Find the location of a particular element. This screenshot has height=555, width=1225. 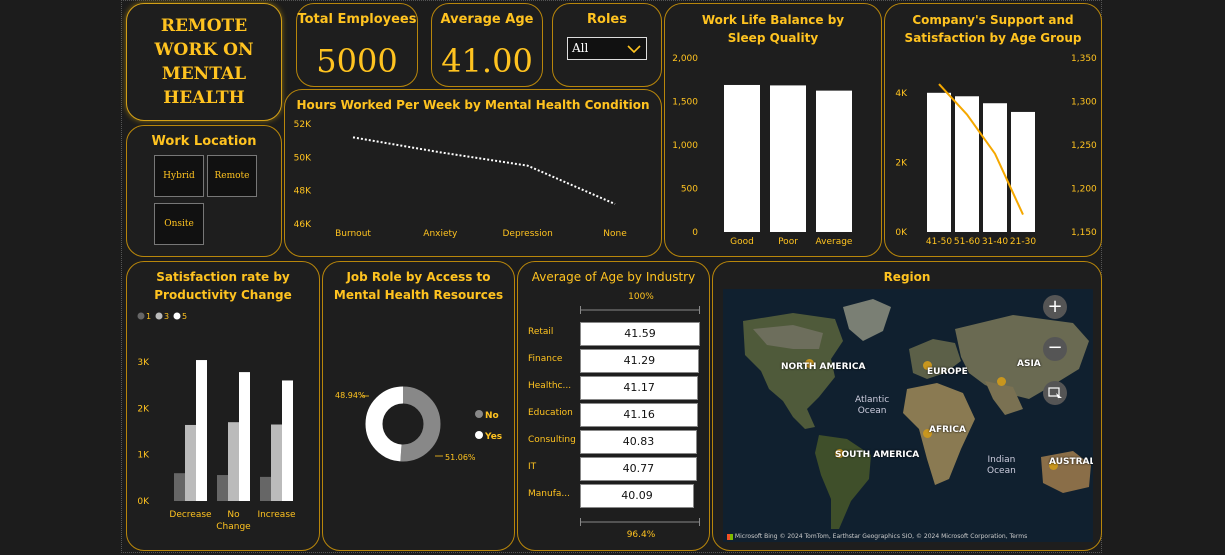

donut-legend-label: No is located at coordinates (492, 416).